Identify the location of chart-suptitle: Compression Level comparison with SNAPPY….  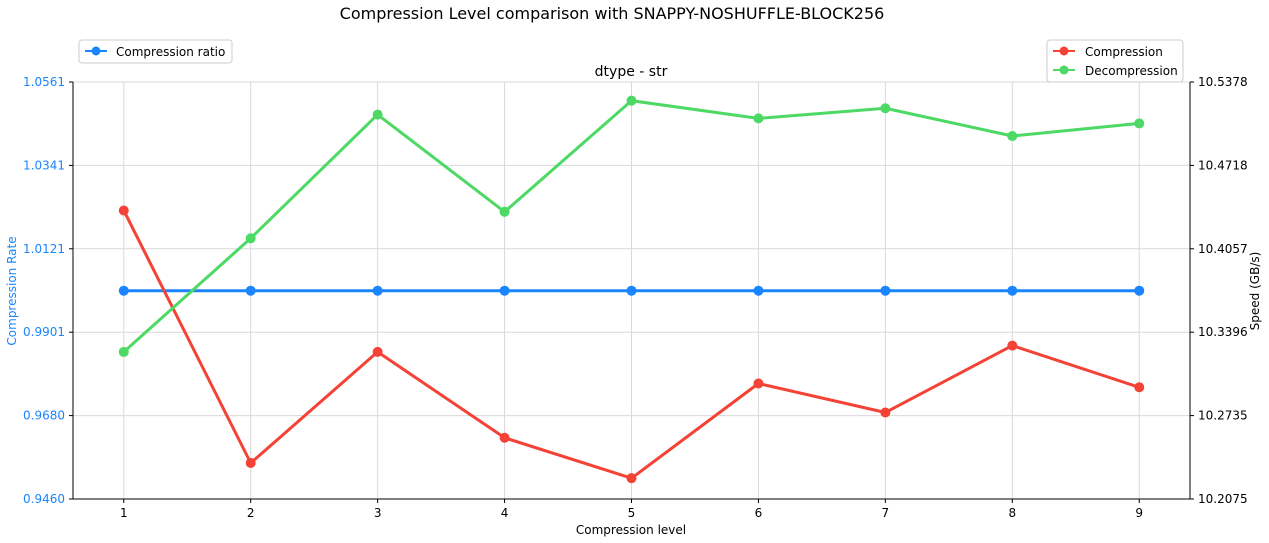
(612, 13).